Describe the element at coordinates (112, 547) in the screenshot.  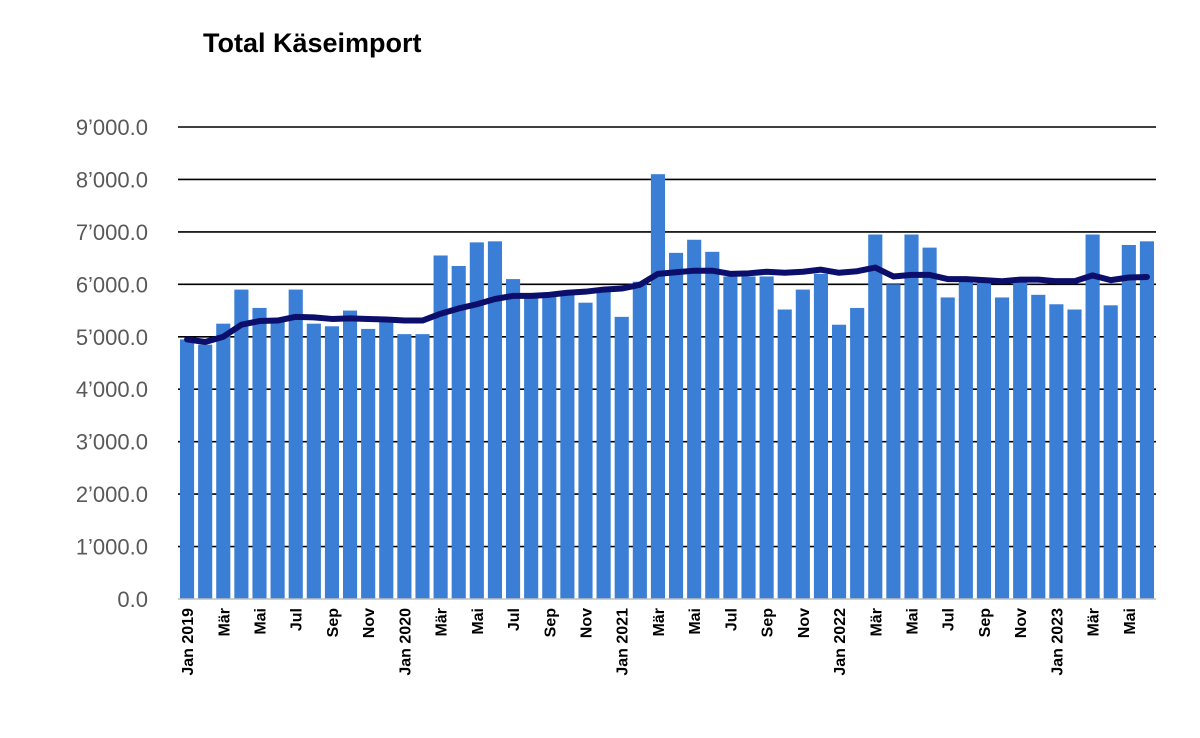
I see `y-tick-label: 1’000.0` at that location.